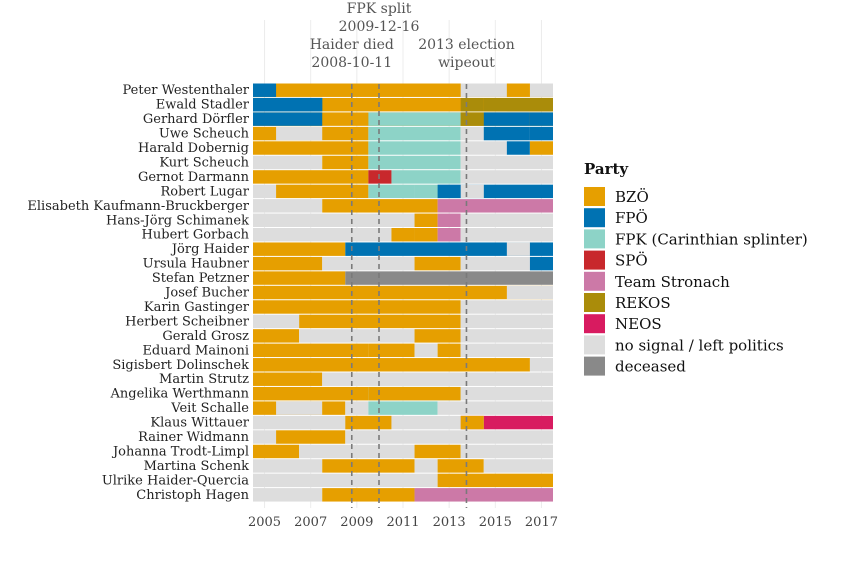  Describe the element at coordinates (204, 162) in the screenshot. I see `row-label: Kurt Scheuch` at that location.